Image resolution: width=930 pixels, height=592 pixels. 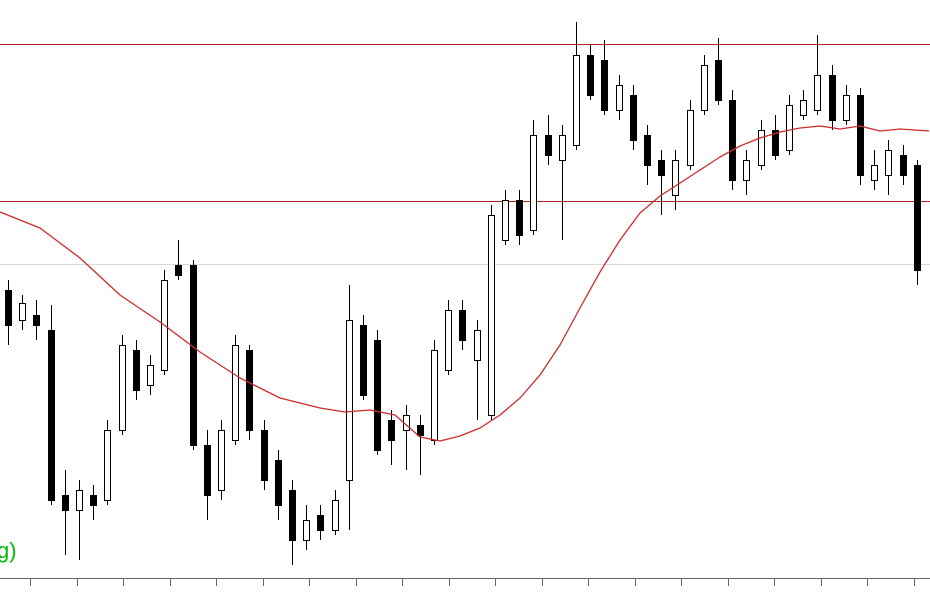 What do you see at coordinates (465, 582) in the screenshot?
I see `time-axis` at bounding box center [465, 582].